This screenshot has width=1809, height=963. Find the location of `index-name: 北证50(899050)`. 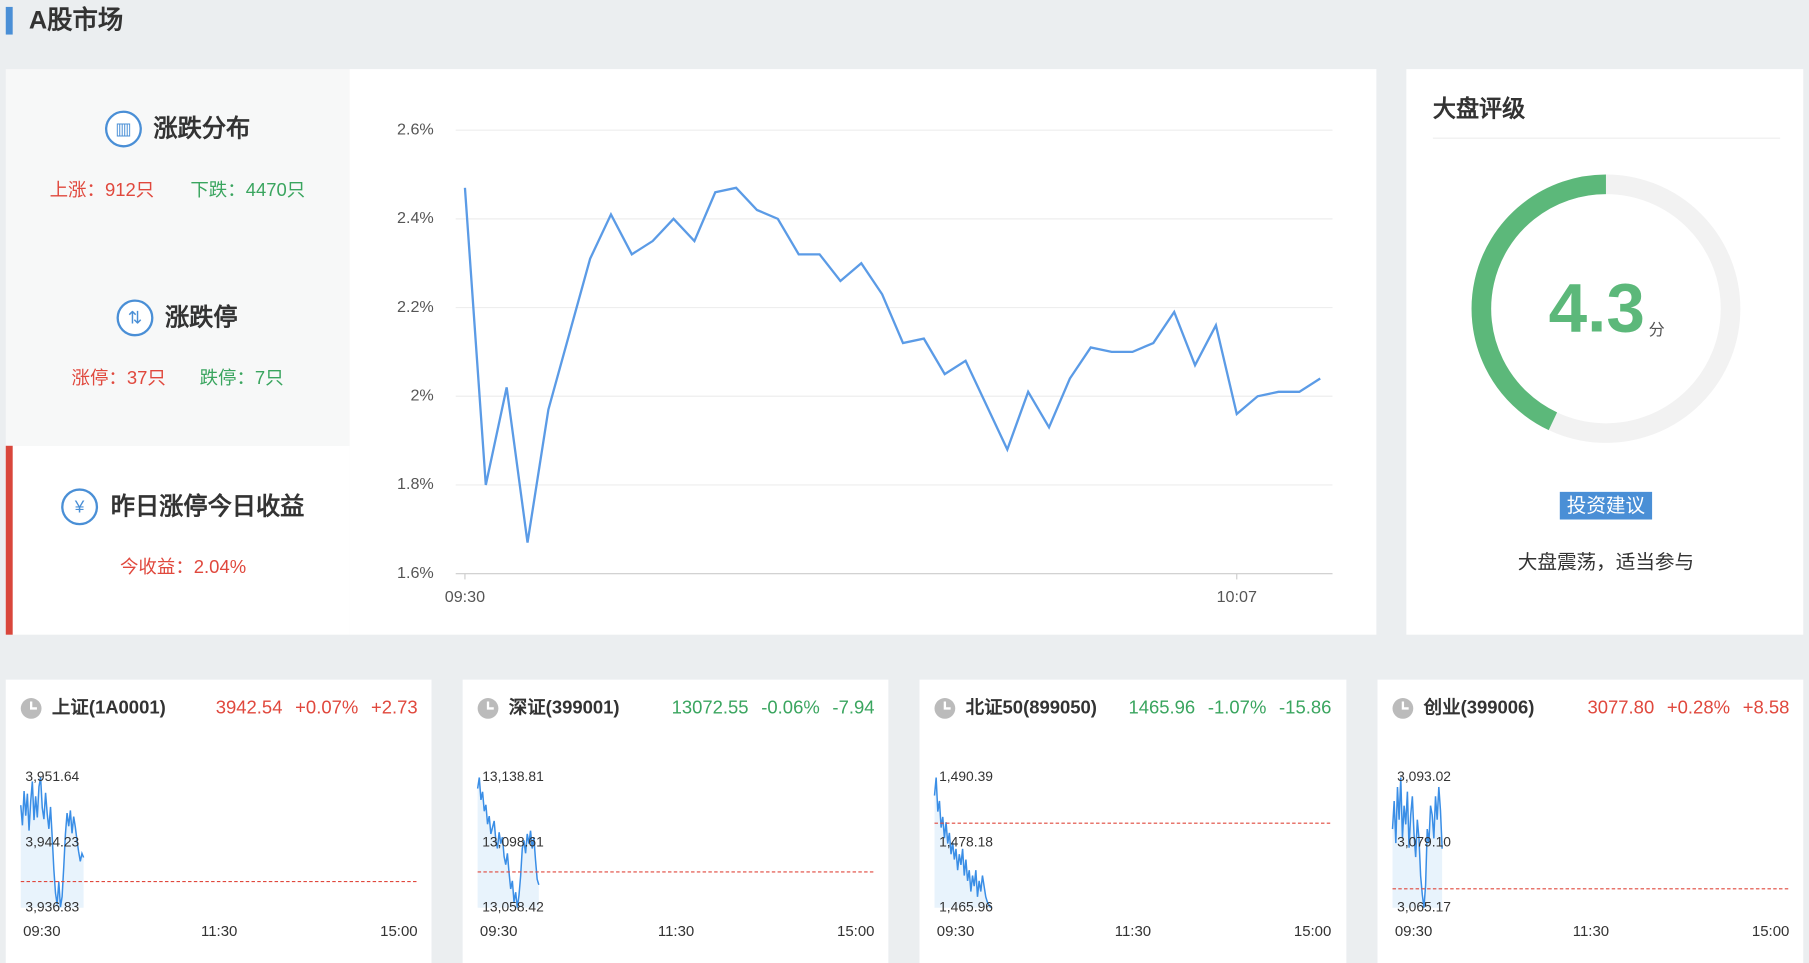

index-name: 北证50(899050) is located at coordinates (1031, 706).